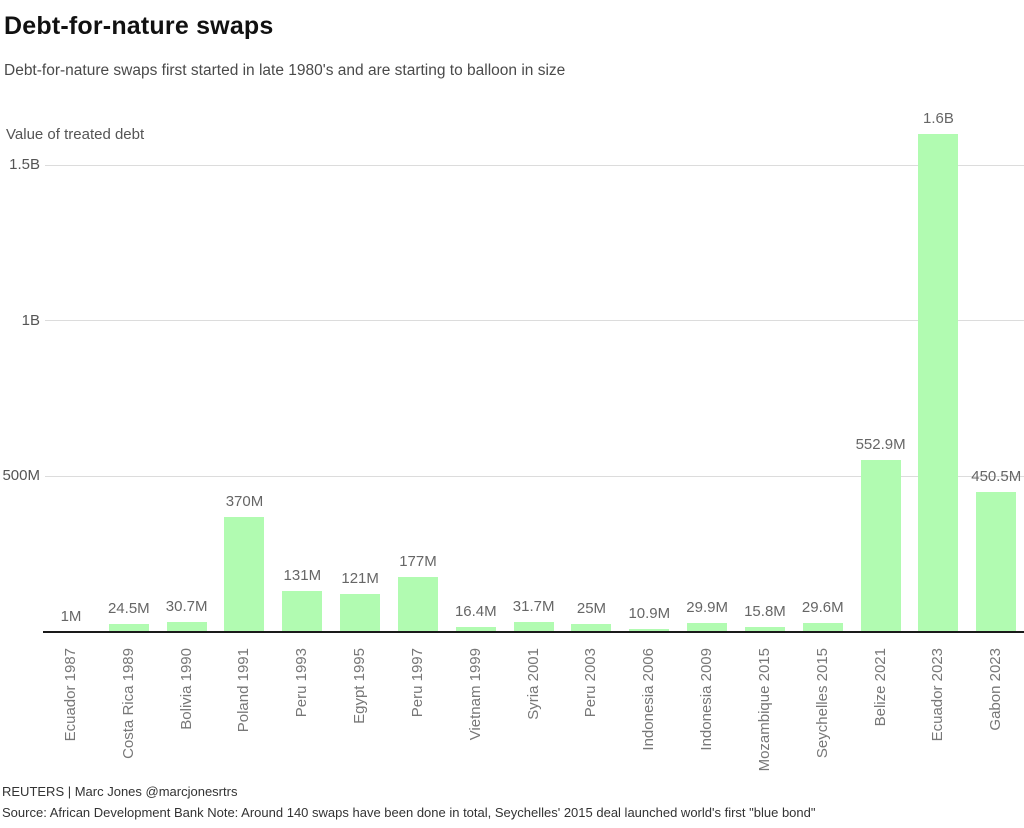  Describe the element at coordinates (475, 611) in the screenshot. I see `bar-value-label: 16.4M` at that location.